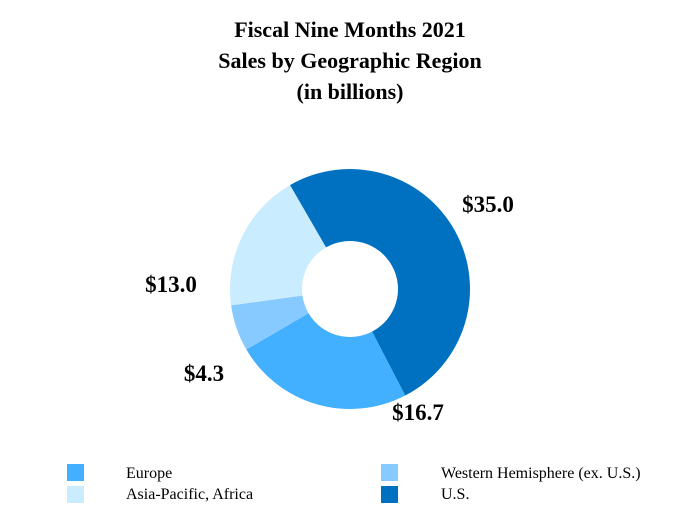  Describe the element at coordinates (149, 473) in the screenshot. I see `legend-label: Europe` at that location.